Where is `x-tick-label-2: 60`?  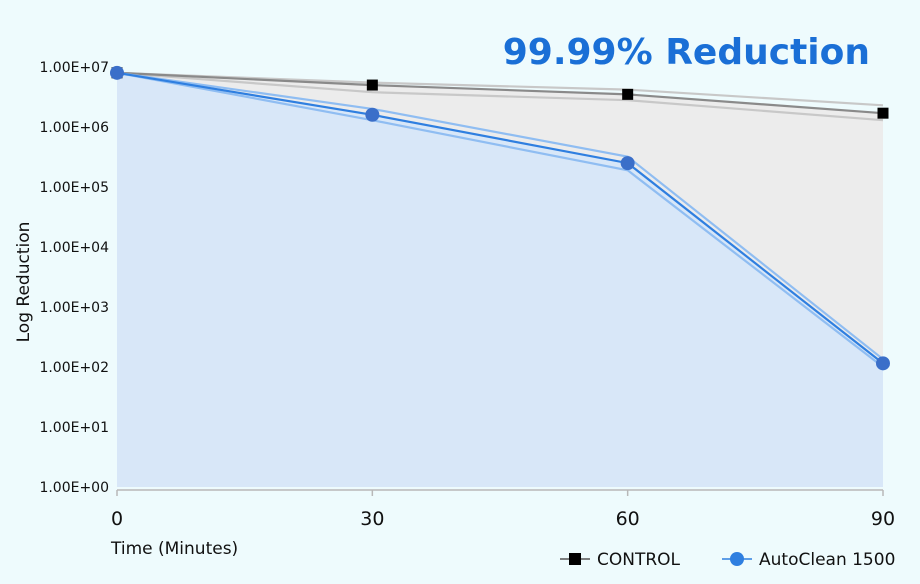
x-tick-label-2: 60 is located at coordinates (628, 519).